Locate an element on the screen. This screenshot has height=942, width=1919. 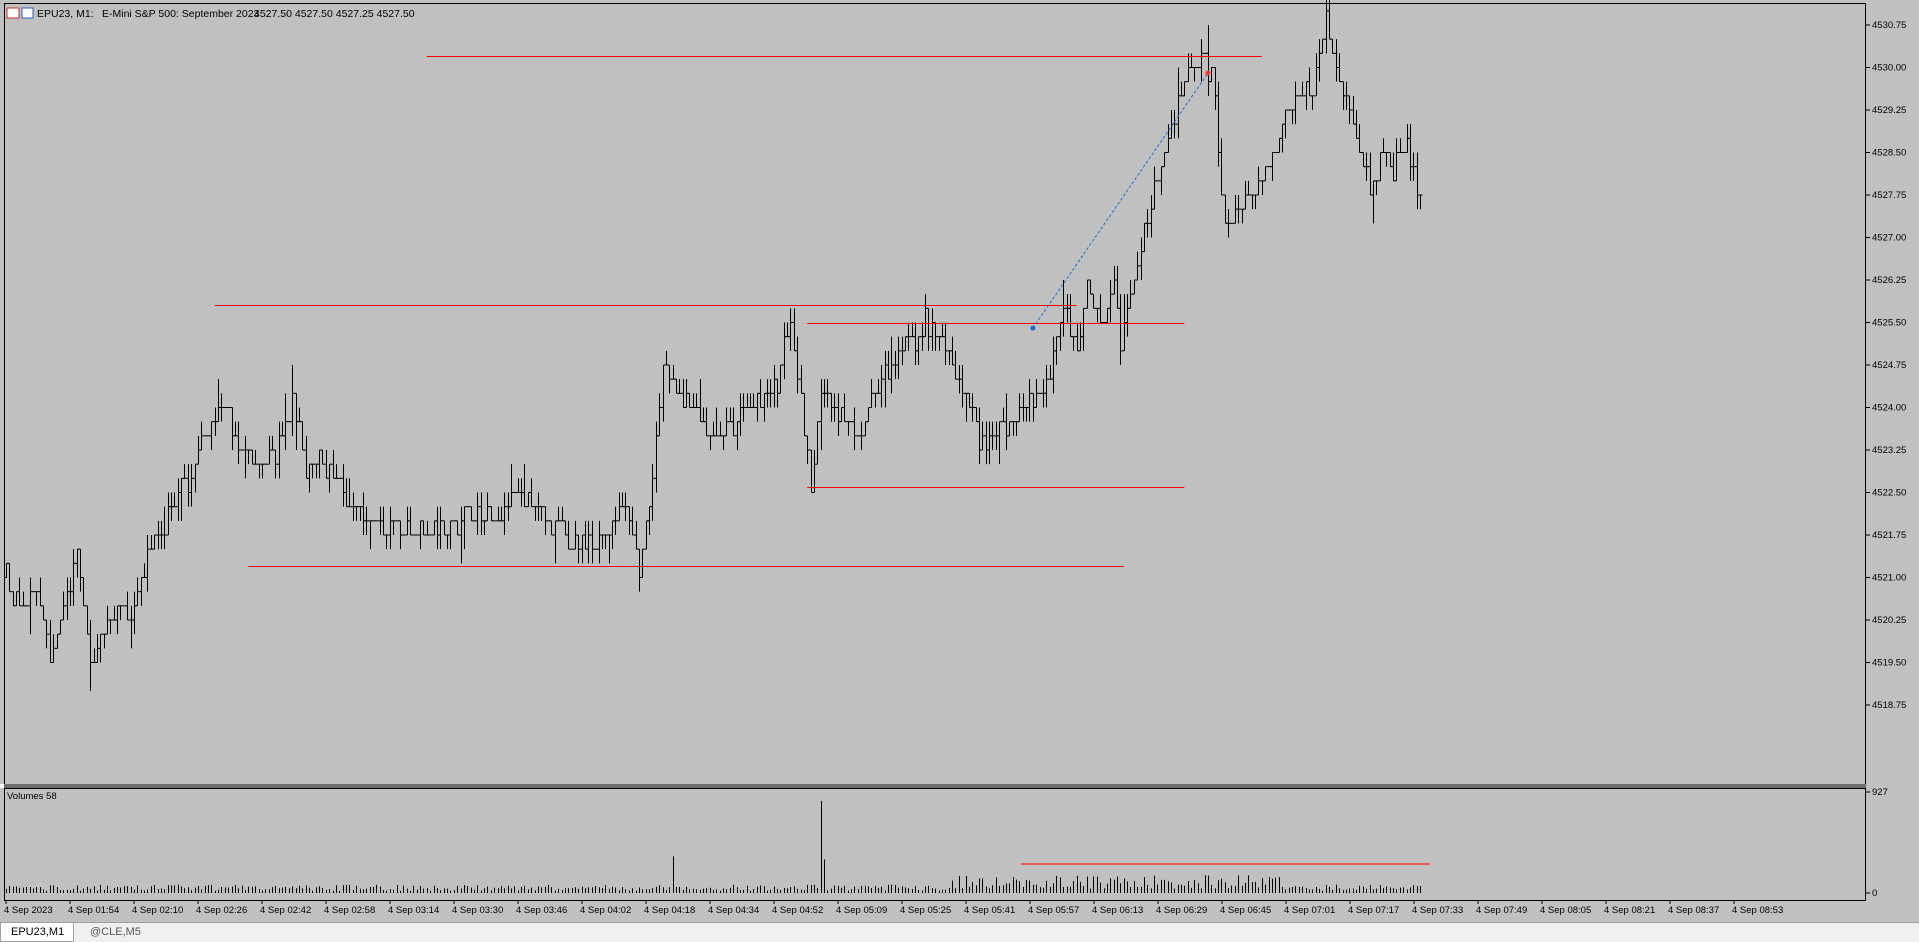
time-label: 4 Sep 02:26 is located at coordinates (221, 910).